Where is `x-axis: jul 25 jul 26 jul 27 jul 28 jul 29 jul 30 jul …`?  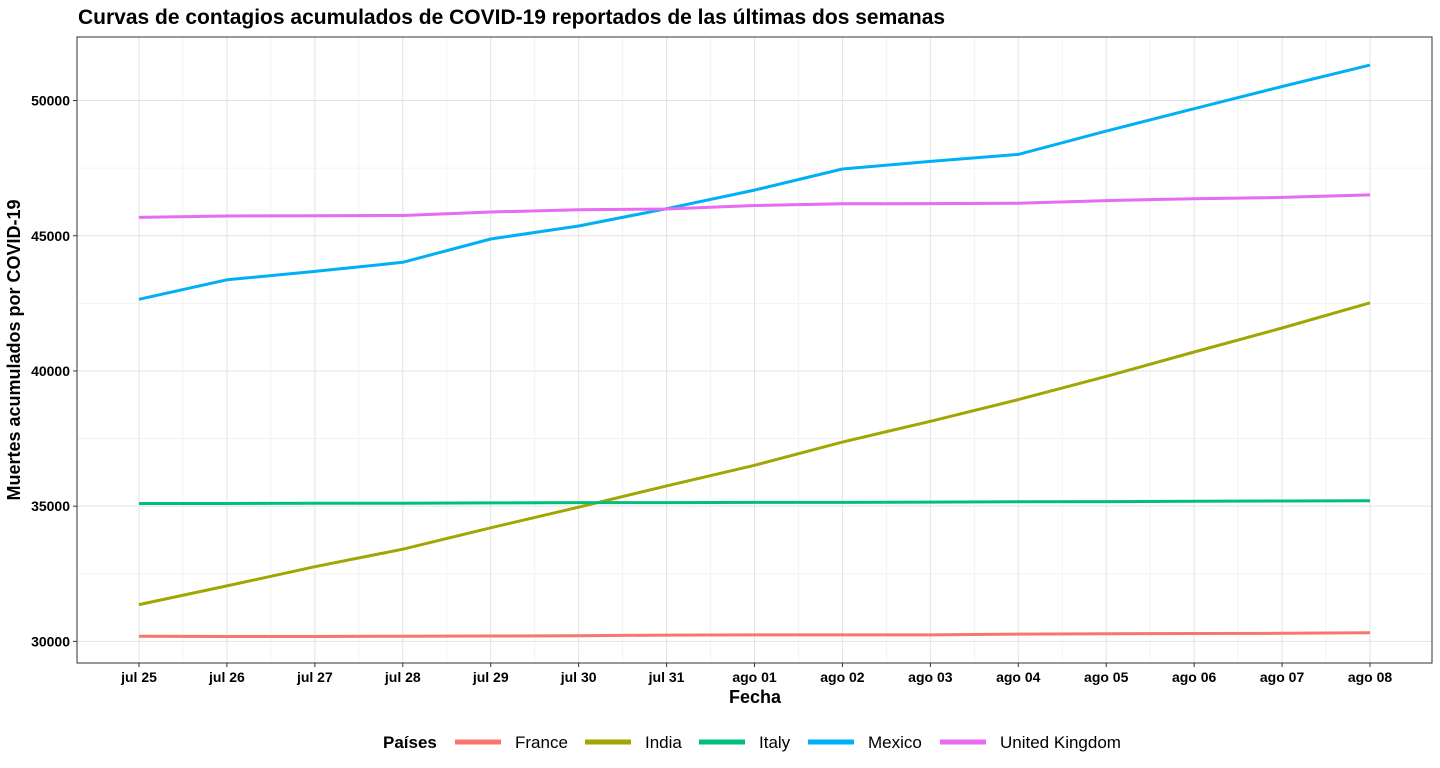 x-axis: jul 25 jul 26 jul 27 jul 28 jul 29 jul 30 jul … is located at coordinates (756, 674).